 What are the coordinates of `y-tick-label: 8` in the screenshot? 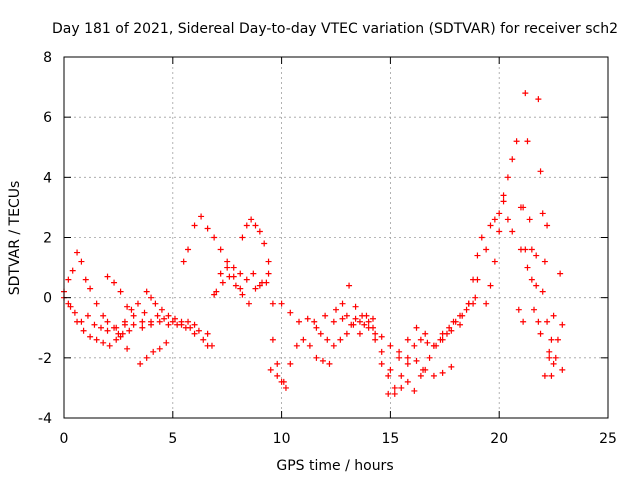 It's located at (47, 58).